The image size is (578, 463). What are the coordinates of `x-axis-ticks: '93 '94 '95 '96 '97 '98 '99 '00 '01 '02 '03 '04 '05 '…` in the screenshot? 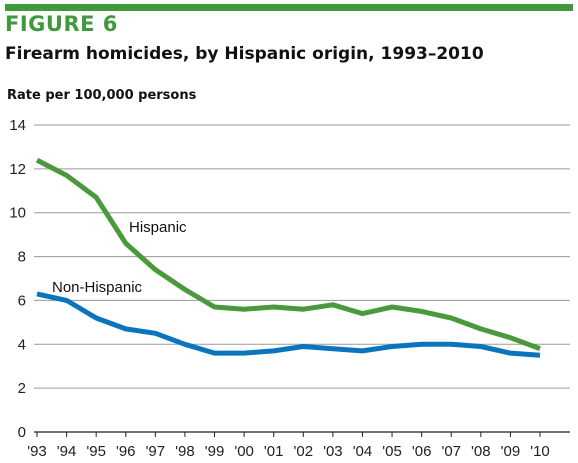 It's located at (298, 446).